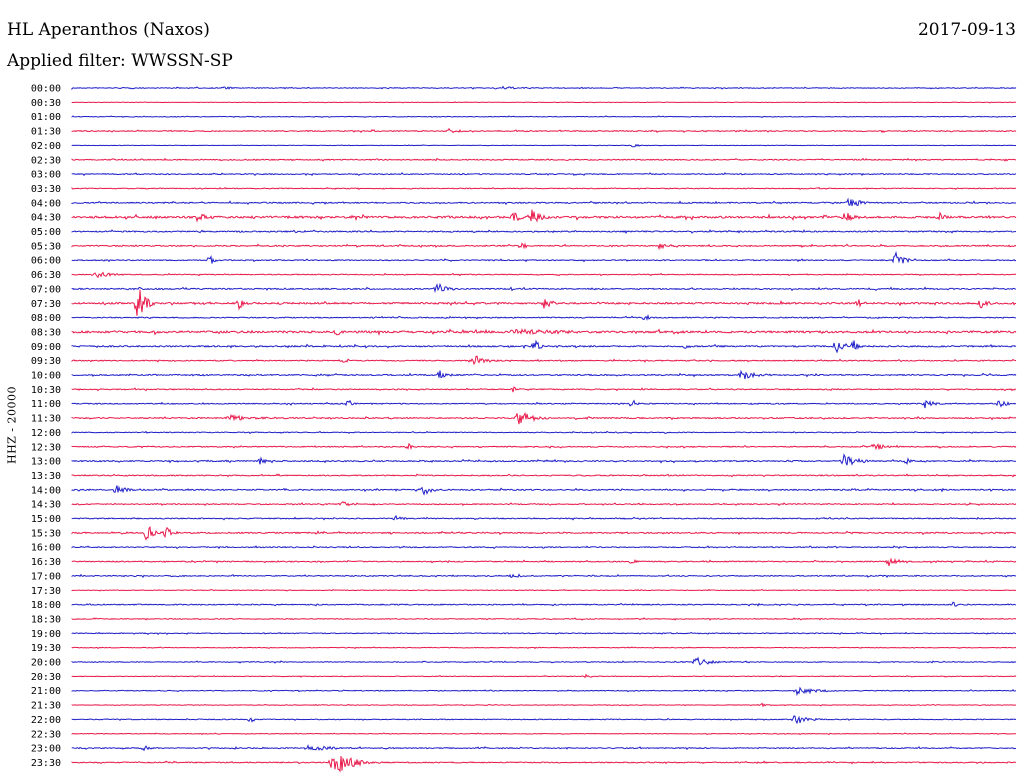  What do you see at coordinates (46, 89) in the screenshot?
I see `row-label: 00:00` at bounding box center [46, 89].